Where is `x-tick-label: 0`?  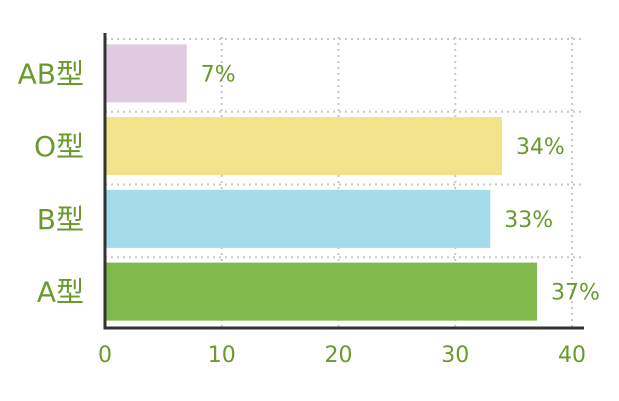 x-tick-label: 0 is located at coordinates (105, 355).